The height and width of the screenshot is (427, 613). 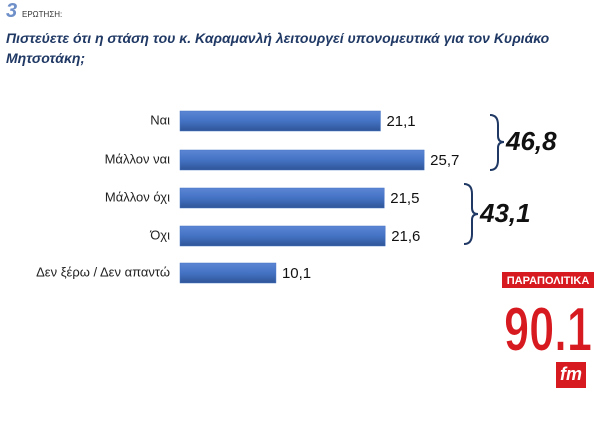 I want to click on logo-sub: fm, so click(x=571, y=374).